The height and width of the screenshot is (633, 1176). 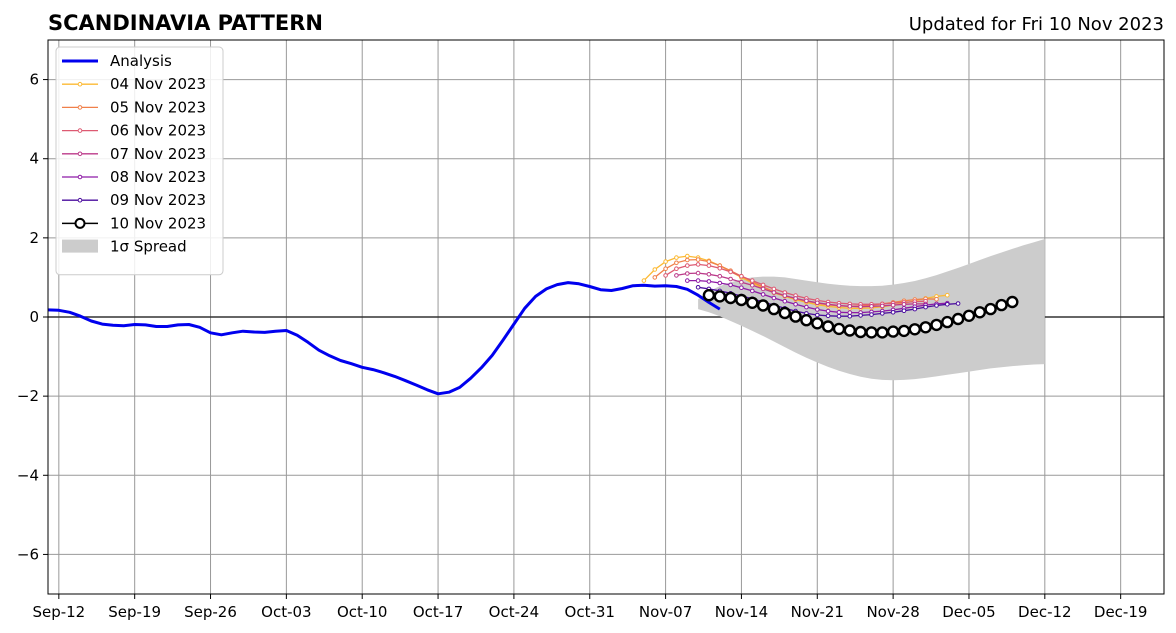 I want to click on x-tick-label: Nov-07, so click(x=665, y=612).